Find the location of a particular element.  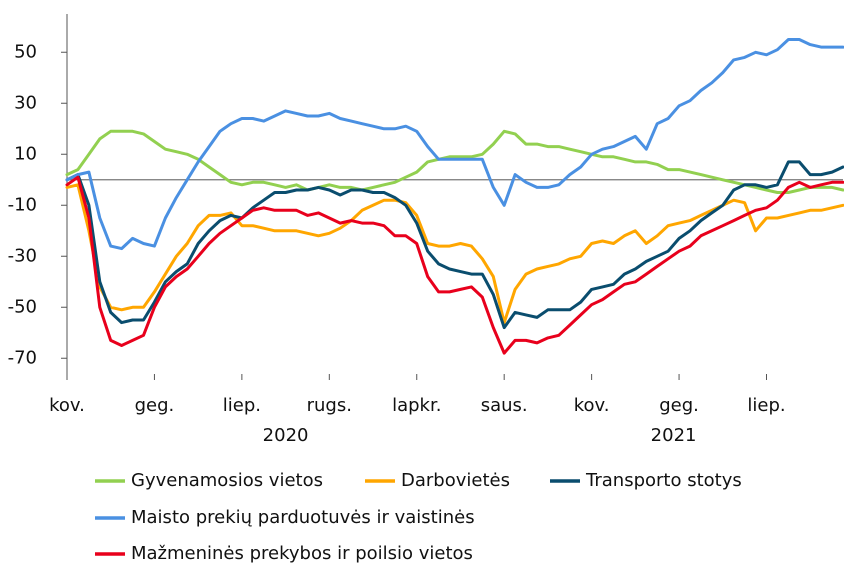

x-tick-label: rugs. is located at coordinates (329, 405).